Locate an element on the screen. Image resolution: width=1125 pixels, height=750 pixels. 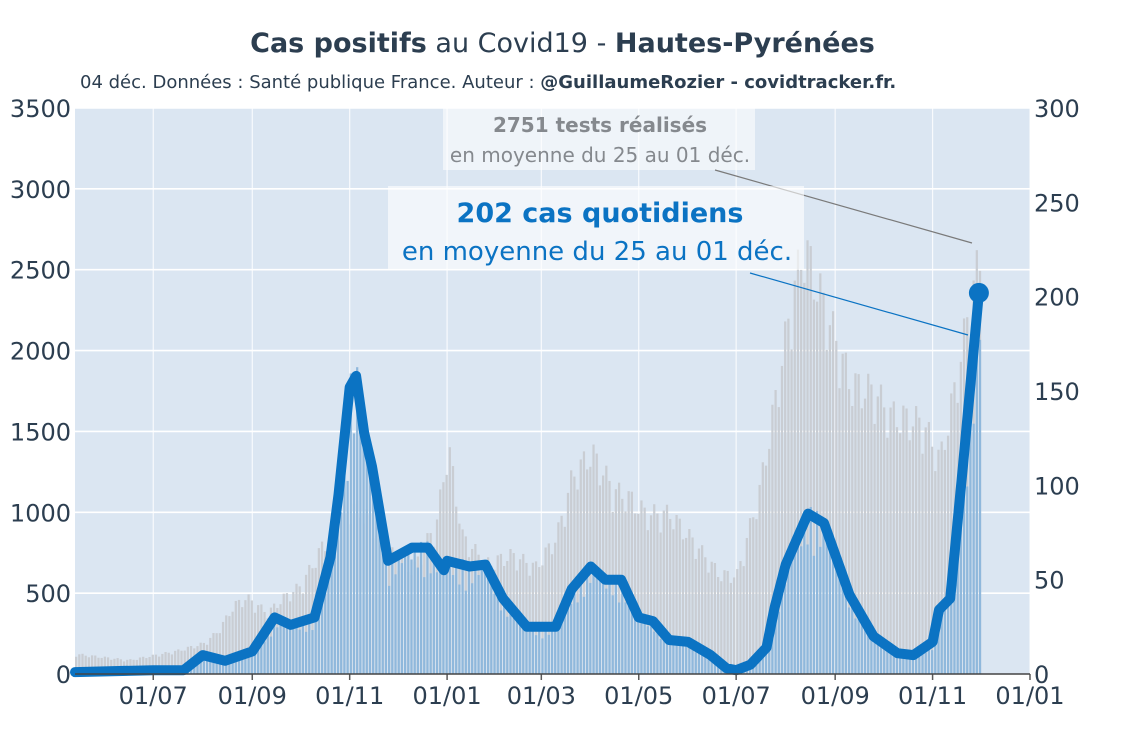
y-left-tick-label: 0 is located at coordinates (63, 675).